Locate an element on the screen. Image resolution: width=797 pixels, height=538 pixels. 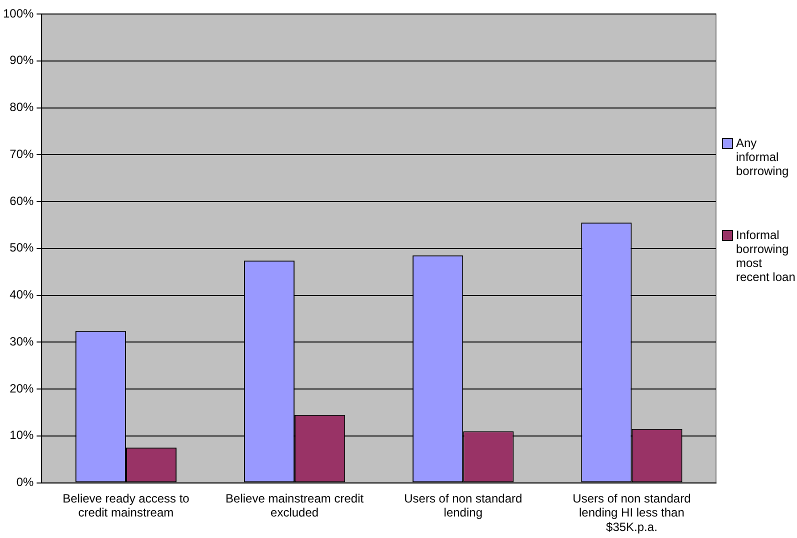
y-tick-label: 90% is located at coordinates (22, 60).